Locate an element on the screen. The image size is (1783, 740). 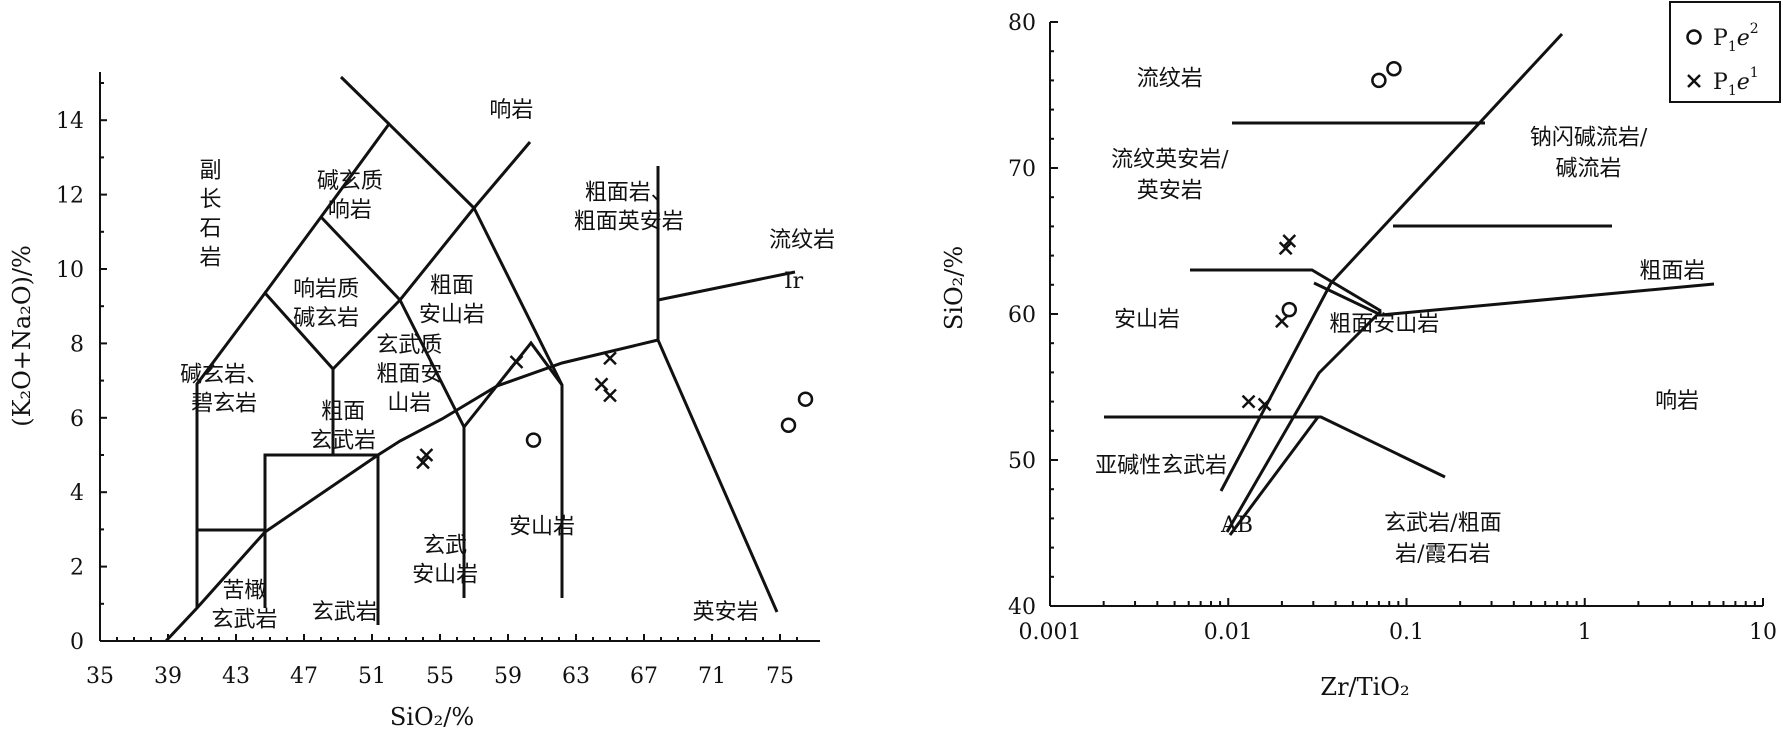
zr-y-tick-label: 40 is located at coordinates (1022, 607).